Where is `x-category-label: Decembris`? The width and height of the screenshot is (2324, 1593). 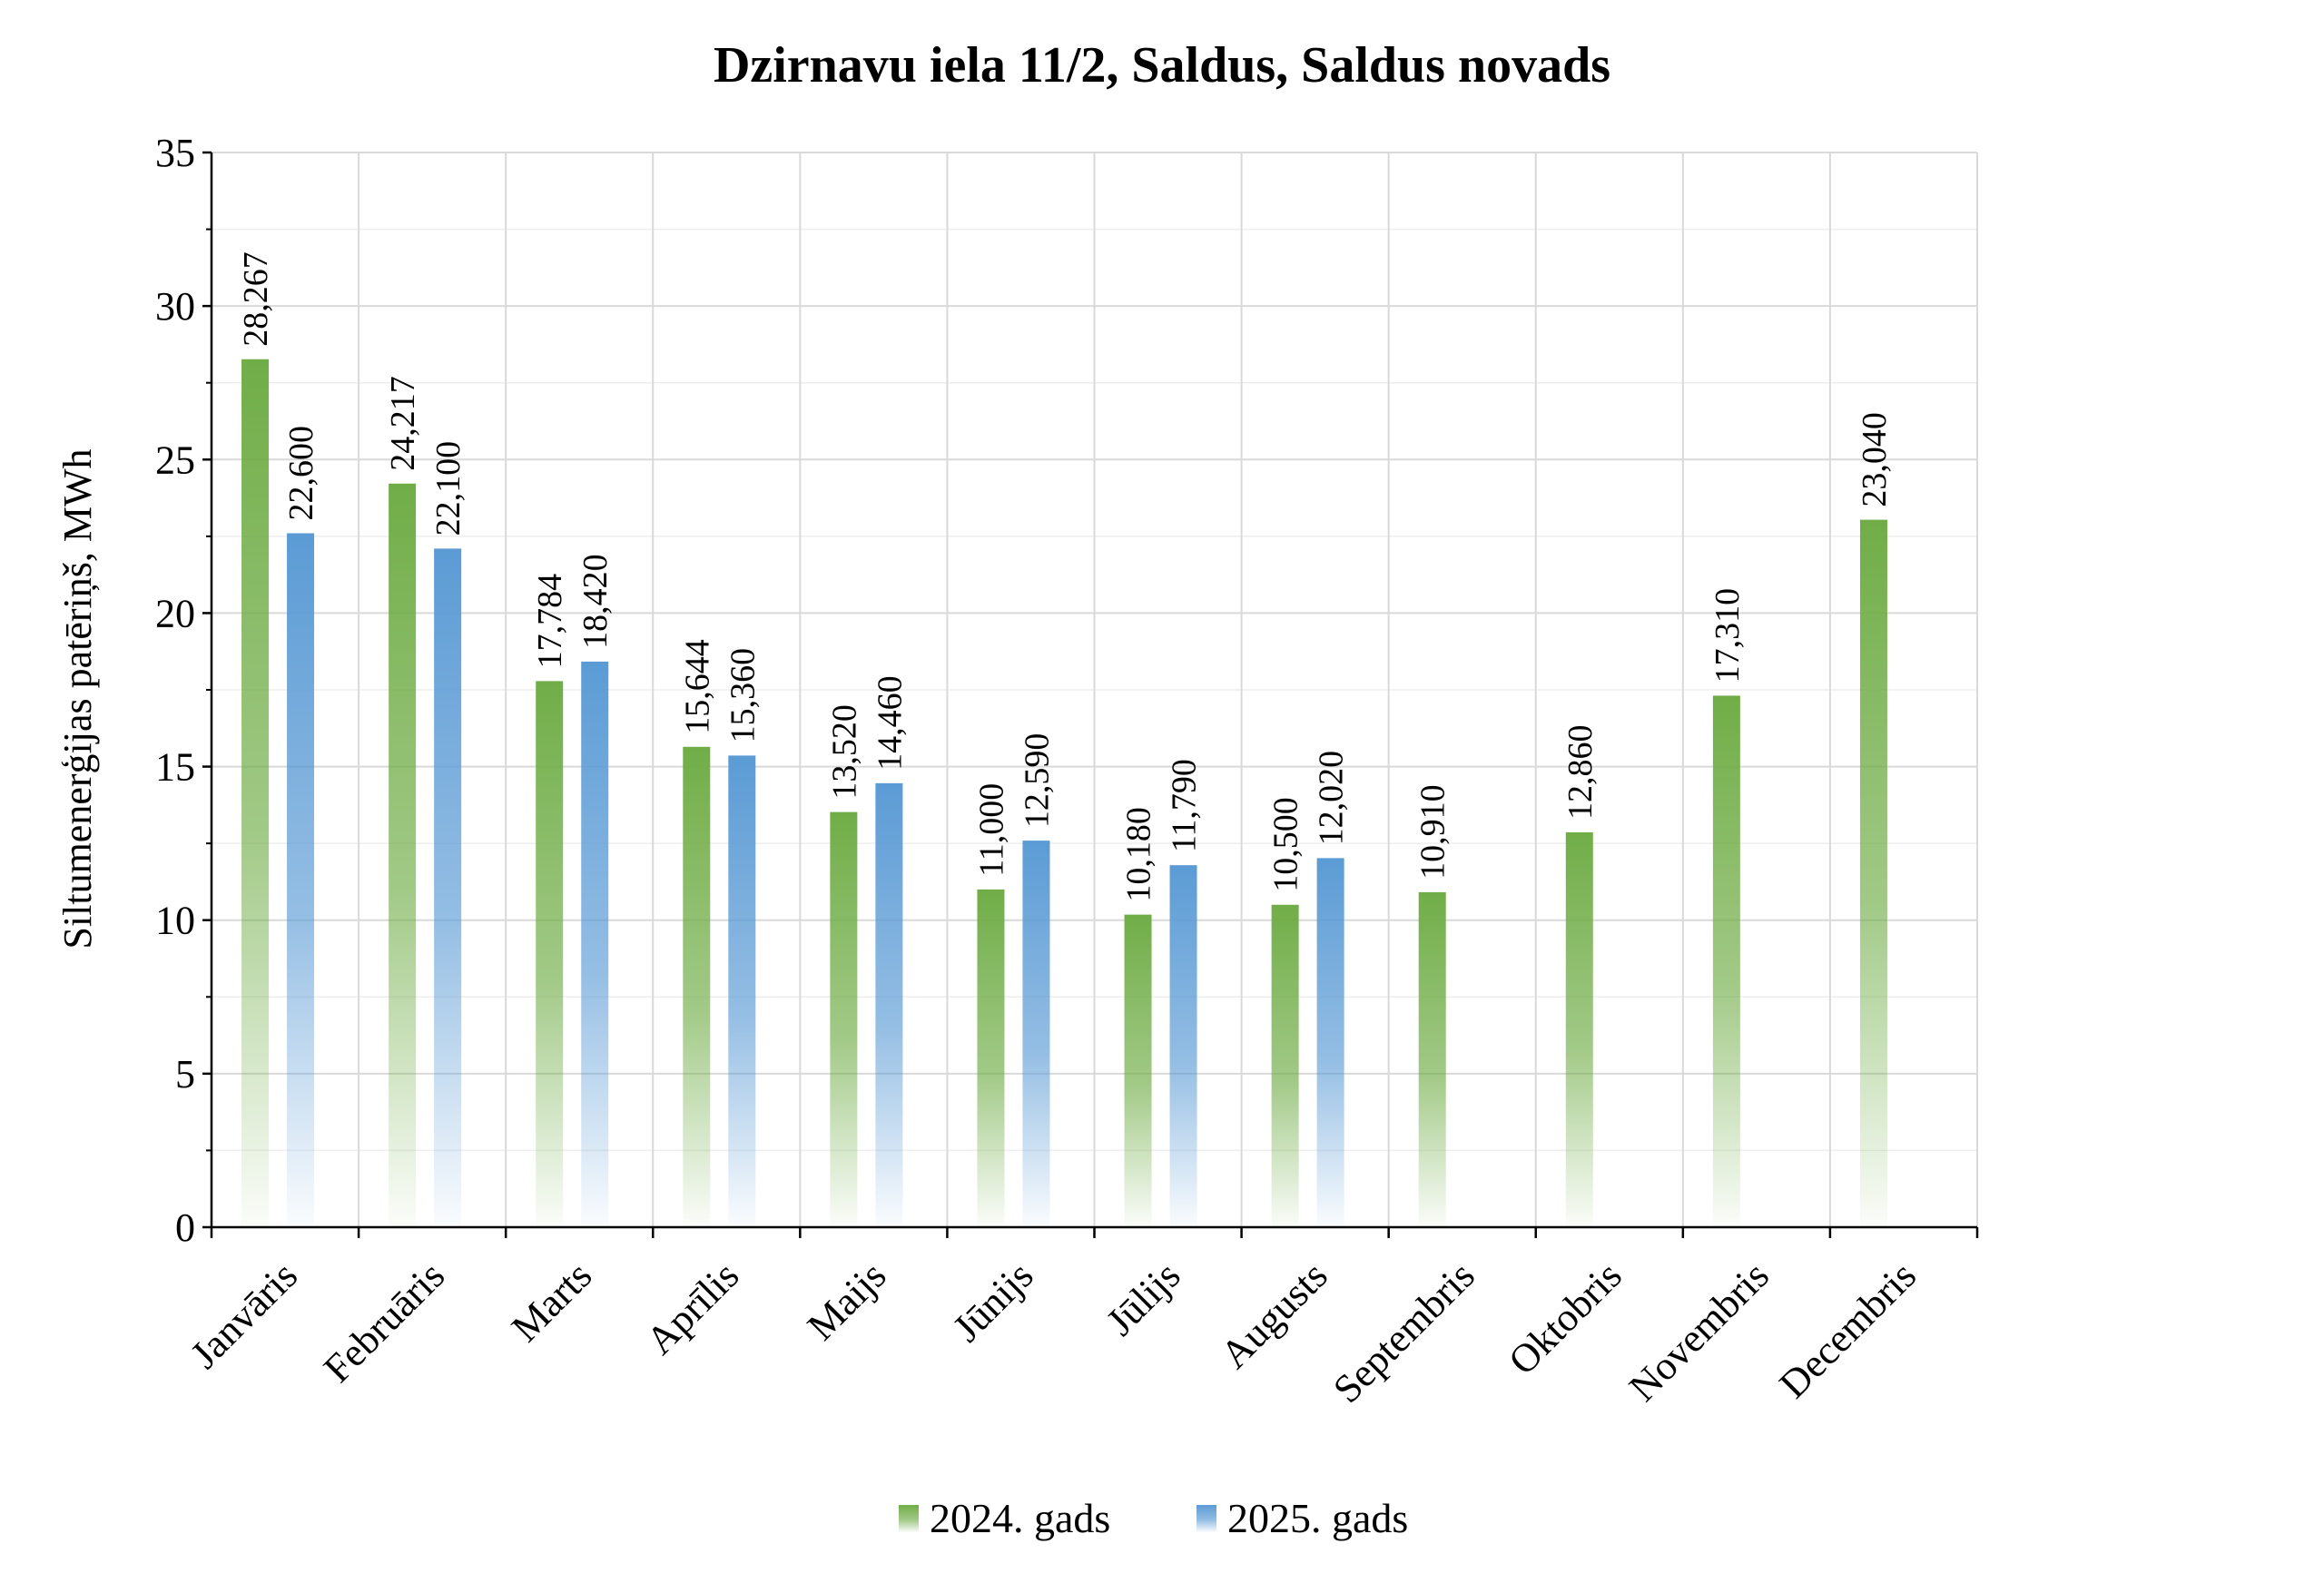 x-category-label: Decembris is located at coordinates (1848, 1329).